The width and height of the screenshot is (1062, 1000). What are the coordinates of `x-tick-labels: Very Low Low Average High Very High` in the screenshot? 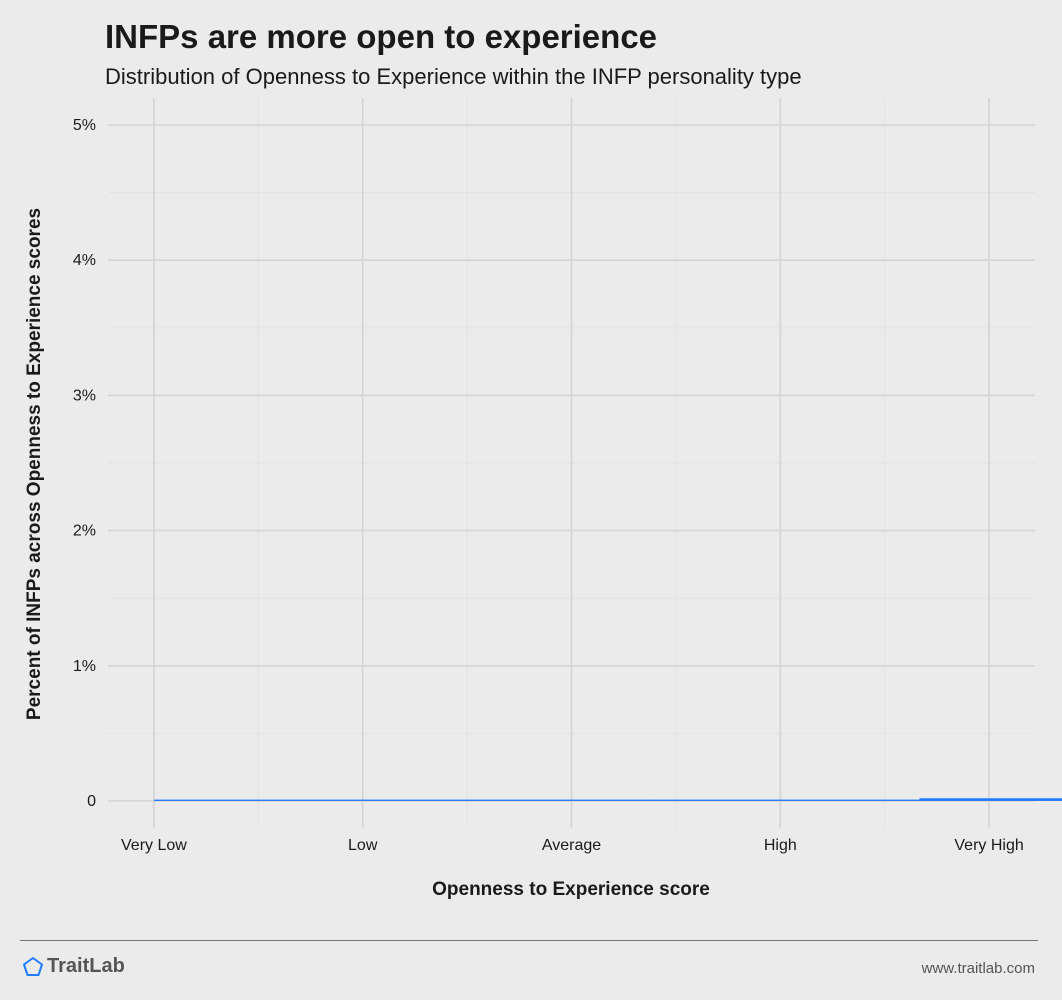 It's located at (572, 845).